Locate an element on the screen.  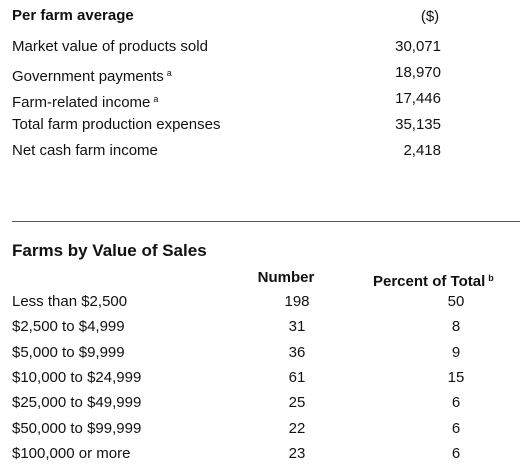
row-value: 17,446 is located at coordinates (418, 98).